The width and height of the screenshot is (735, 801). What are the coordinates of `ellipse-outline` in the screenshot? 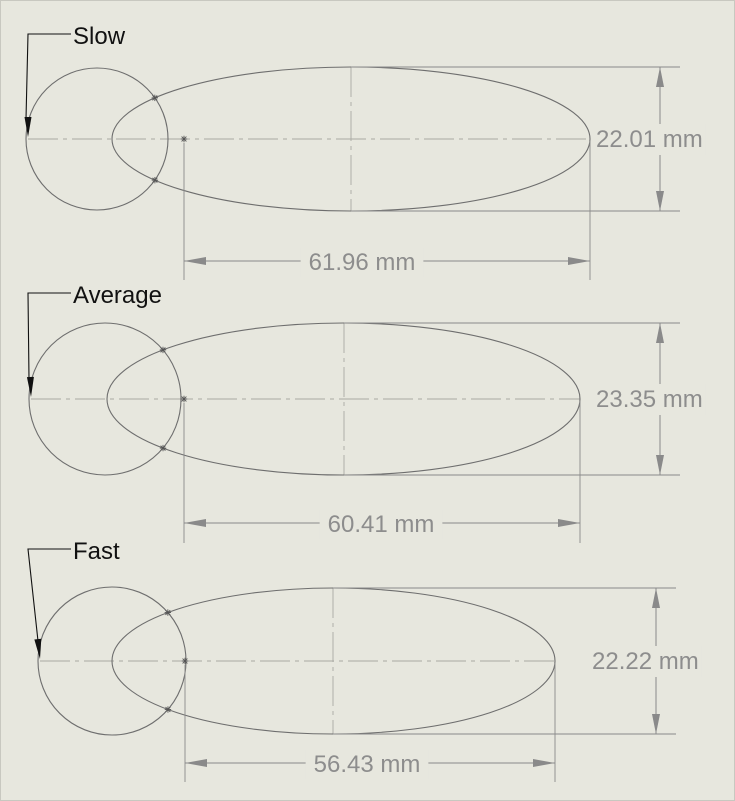 It's located at (343, 399).